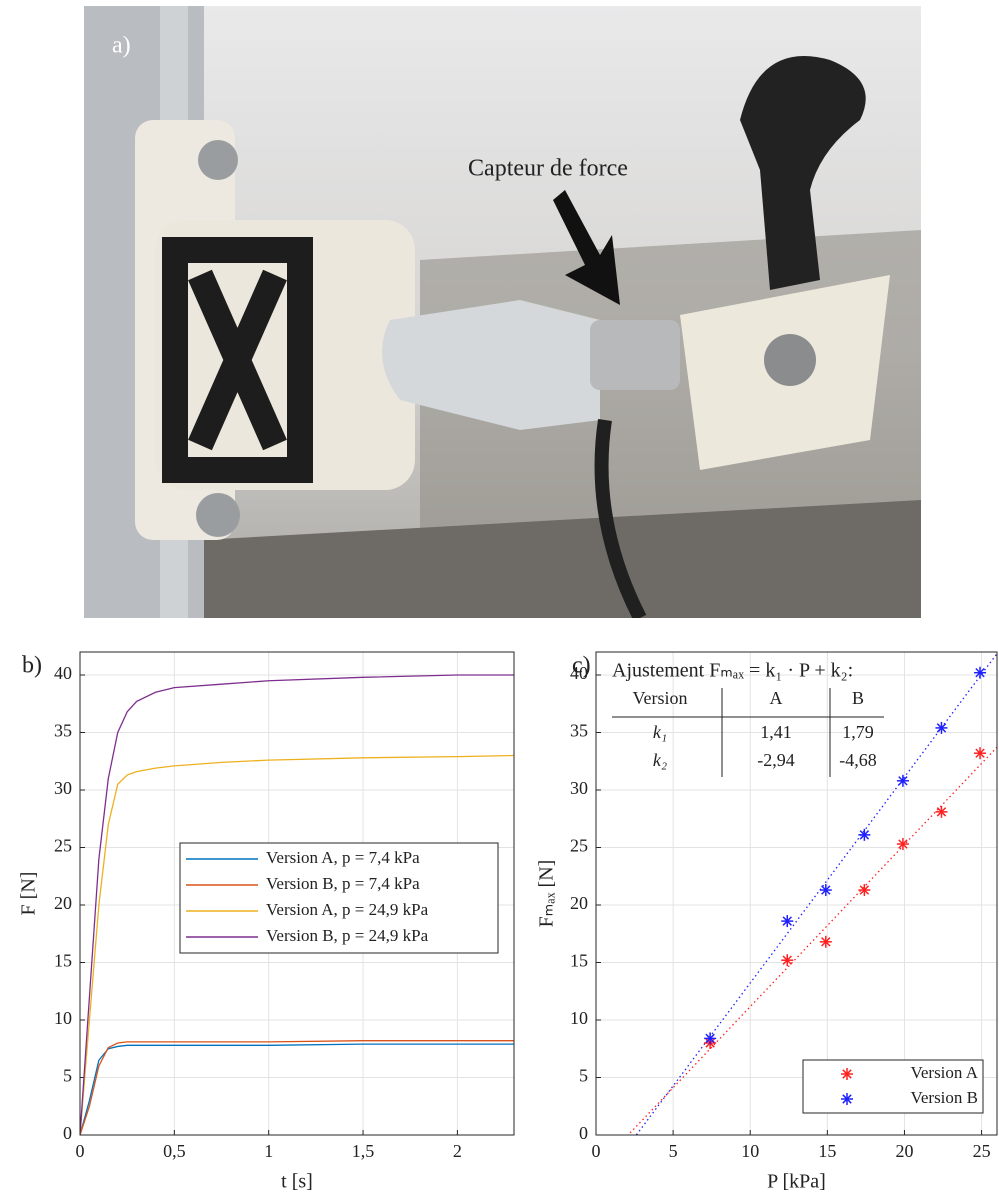 Image resolution: width=999 pixels, height=1202 pixels. I want to click on legend-label: Version A, p = 24,9 kPa, so click(347, 909).